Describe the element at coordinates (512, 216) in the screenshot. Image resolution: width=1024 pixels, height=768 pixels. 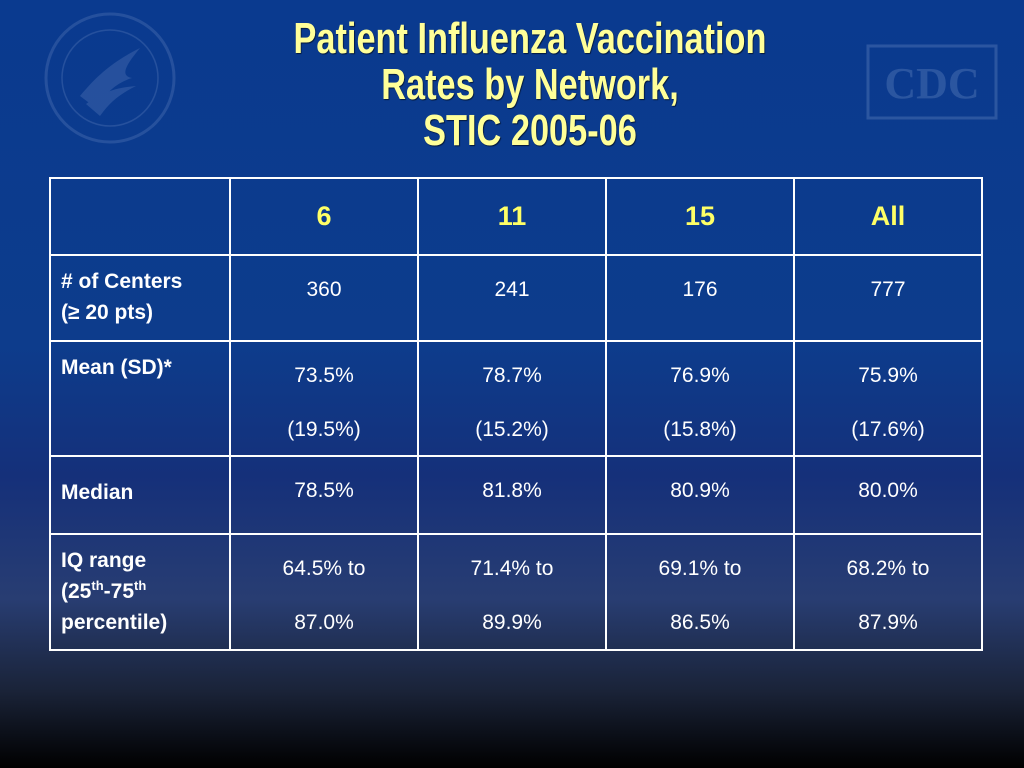
I see `header-cell-network-11: 11` at that location.